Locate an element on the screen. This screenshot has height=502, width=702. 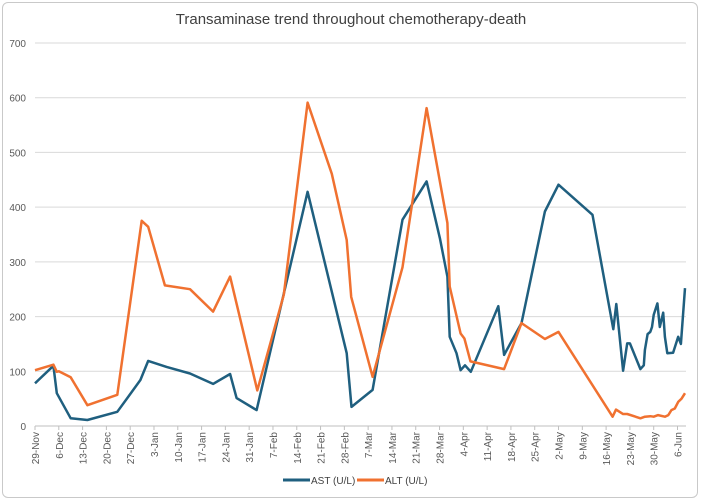
x-tick-label: 10-Jan is located at coordinates (179, 447).